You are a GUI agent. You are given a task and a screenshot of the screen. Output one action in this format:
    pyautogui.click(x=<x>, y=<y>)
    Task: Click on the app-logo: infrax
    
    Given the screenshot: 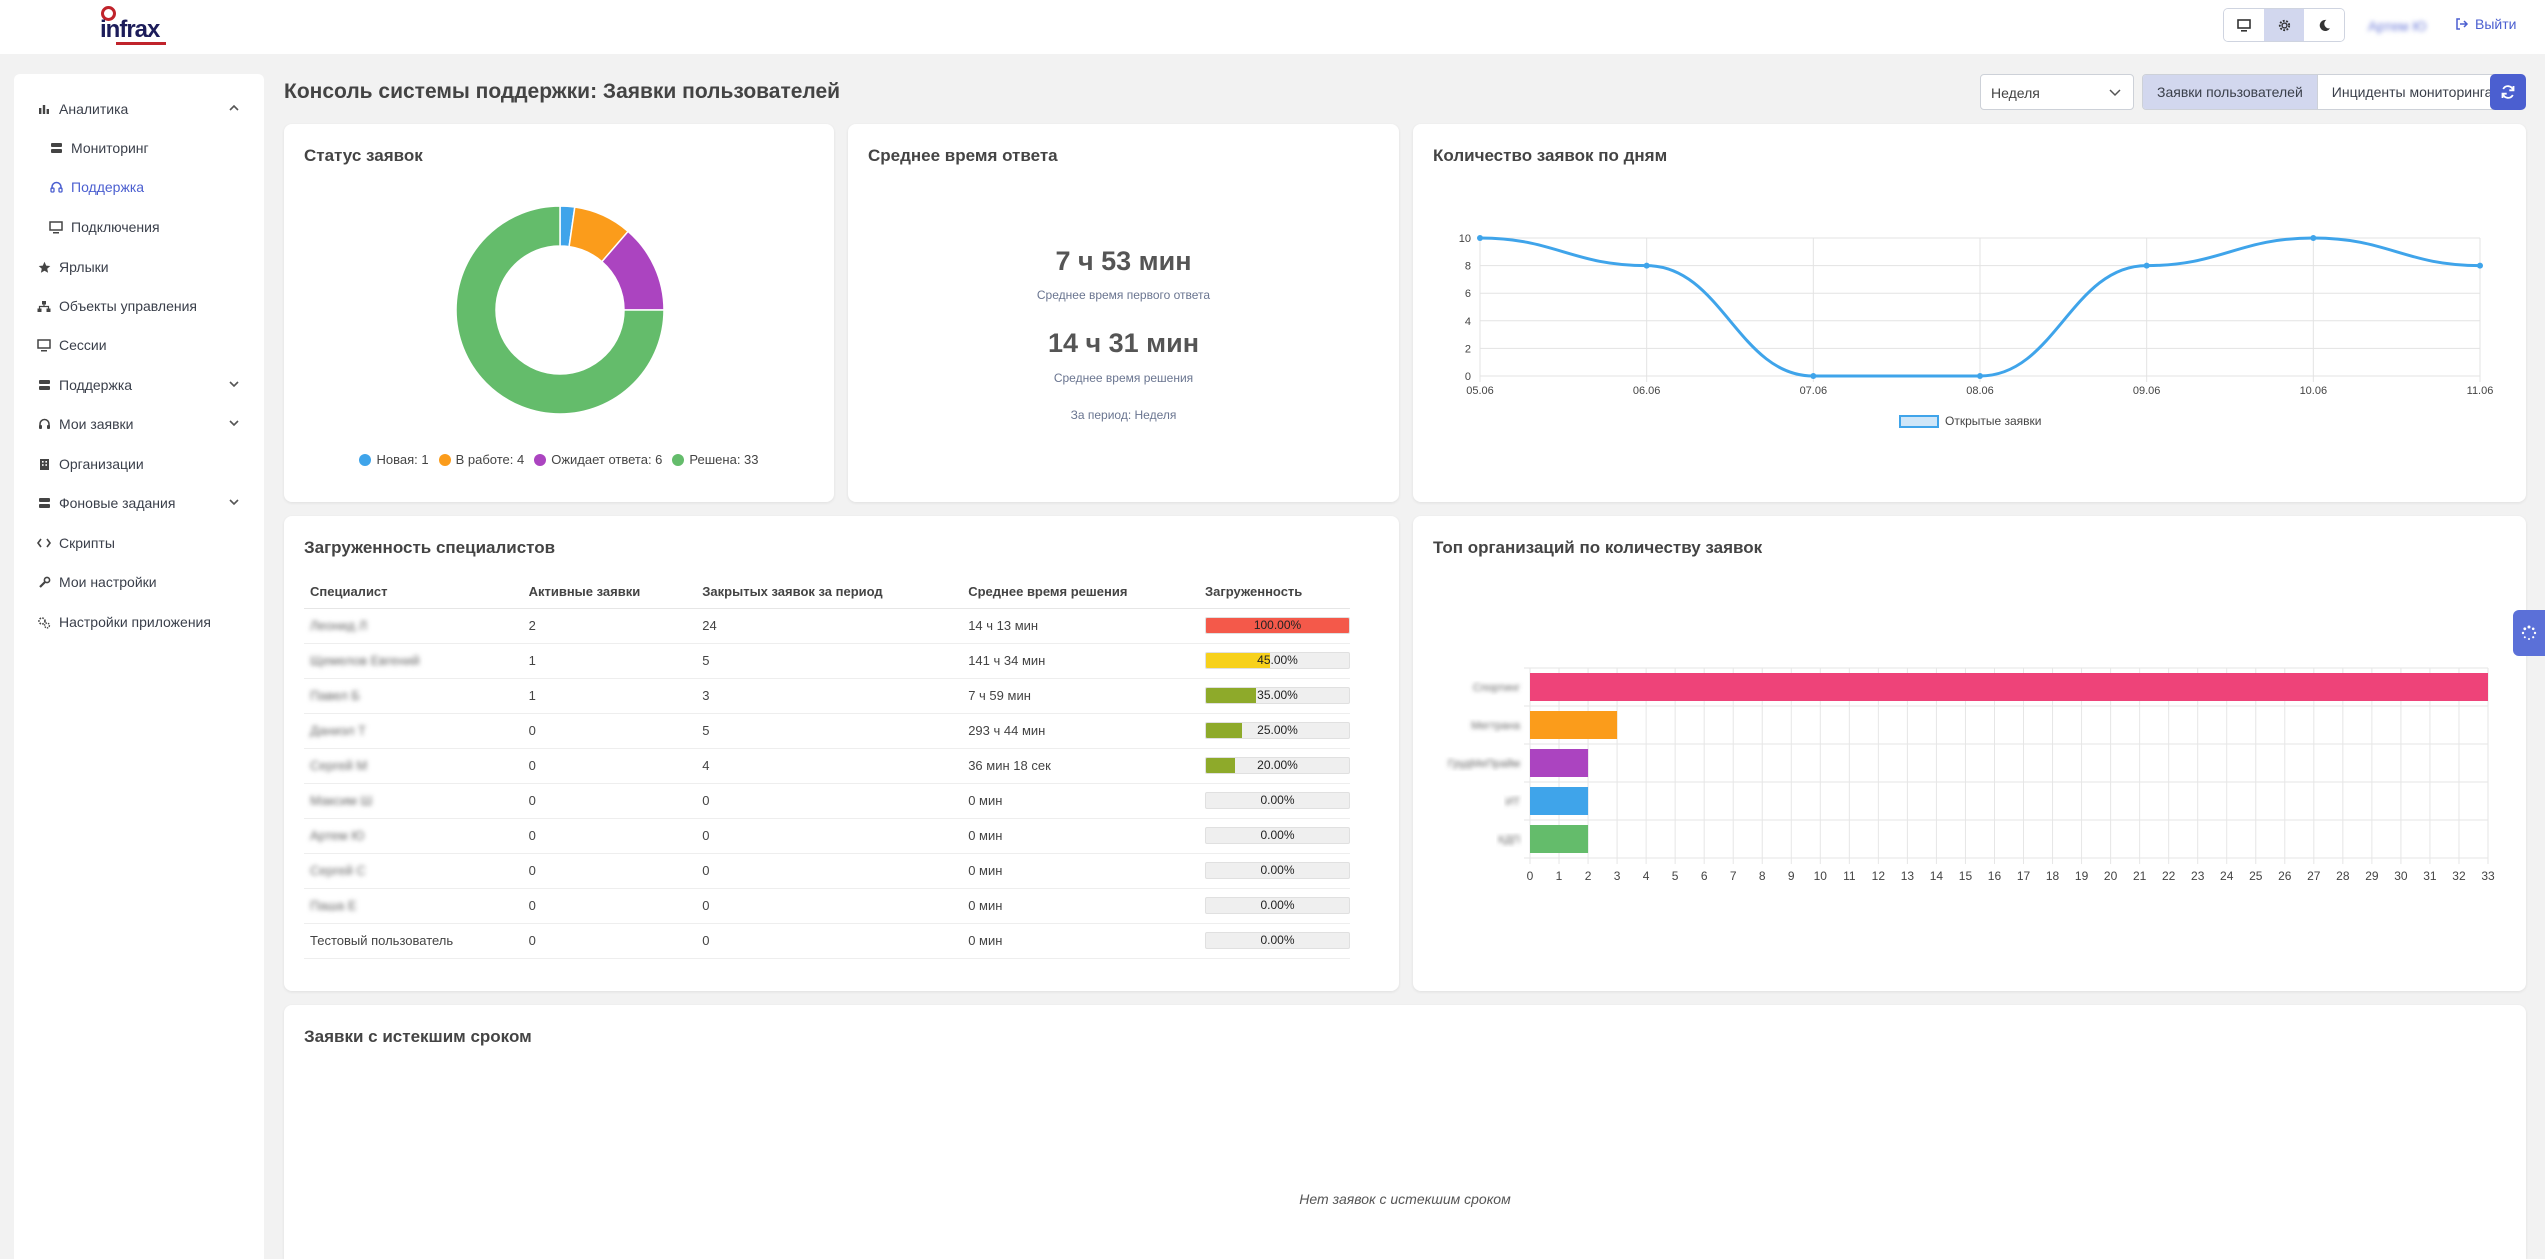 What is the action you would take?
    pyautogui.click(x=136, y=26)
    